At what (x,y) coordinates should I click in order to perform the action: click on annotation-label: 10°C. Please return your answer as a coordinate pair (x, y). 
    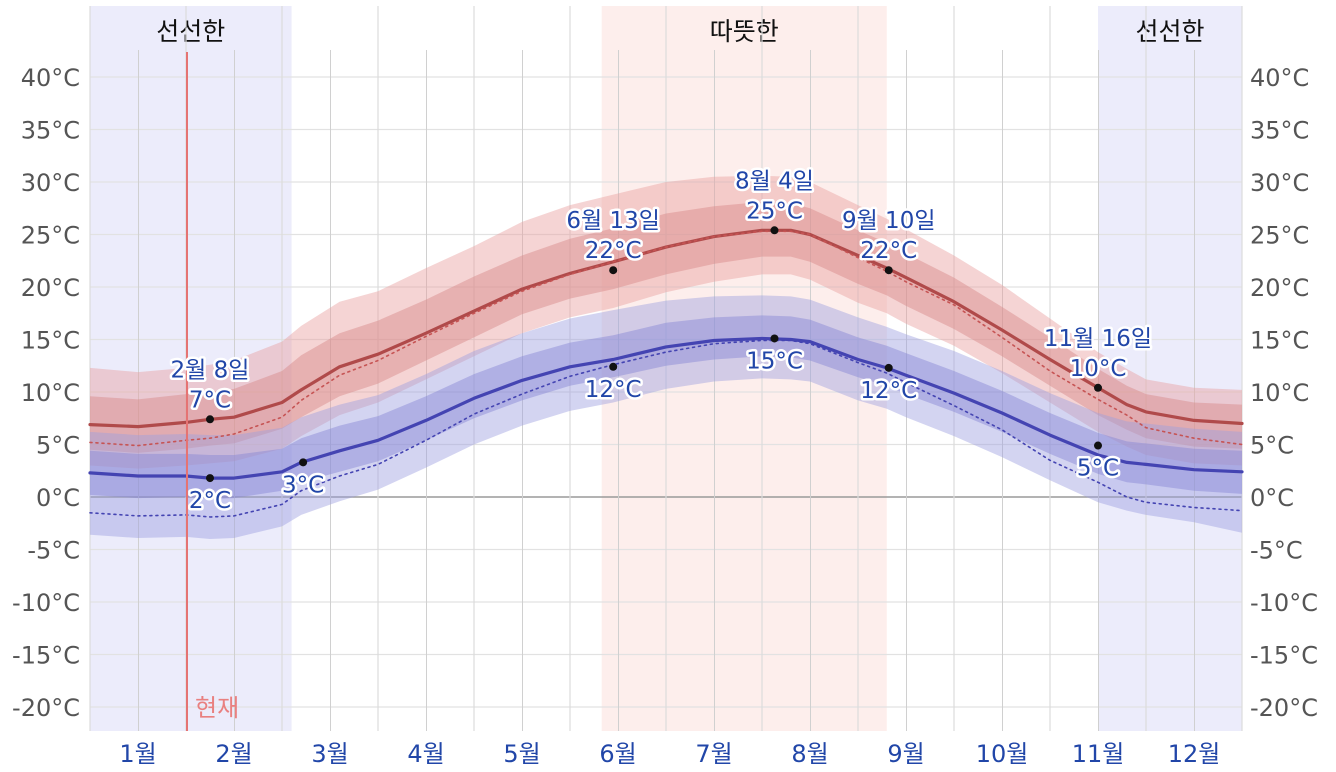
    Looking at the image, I should click on (1098, 369).